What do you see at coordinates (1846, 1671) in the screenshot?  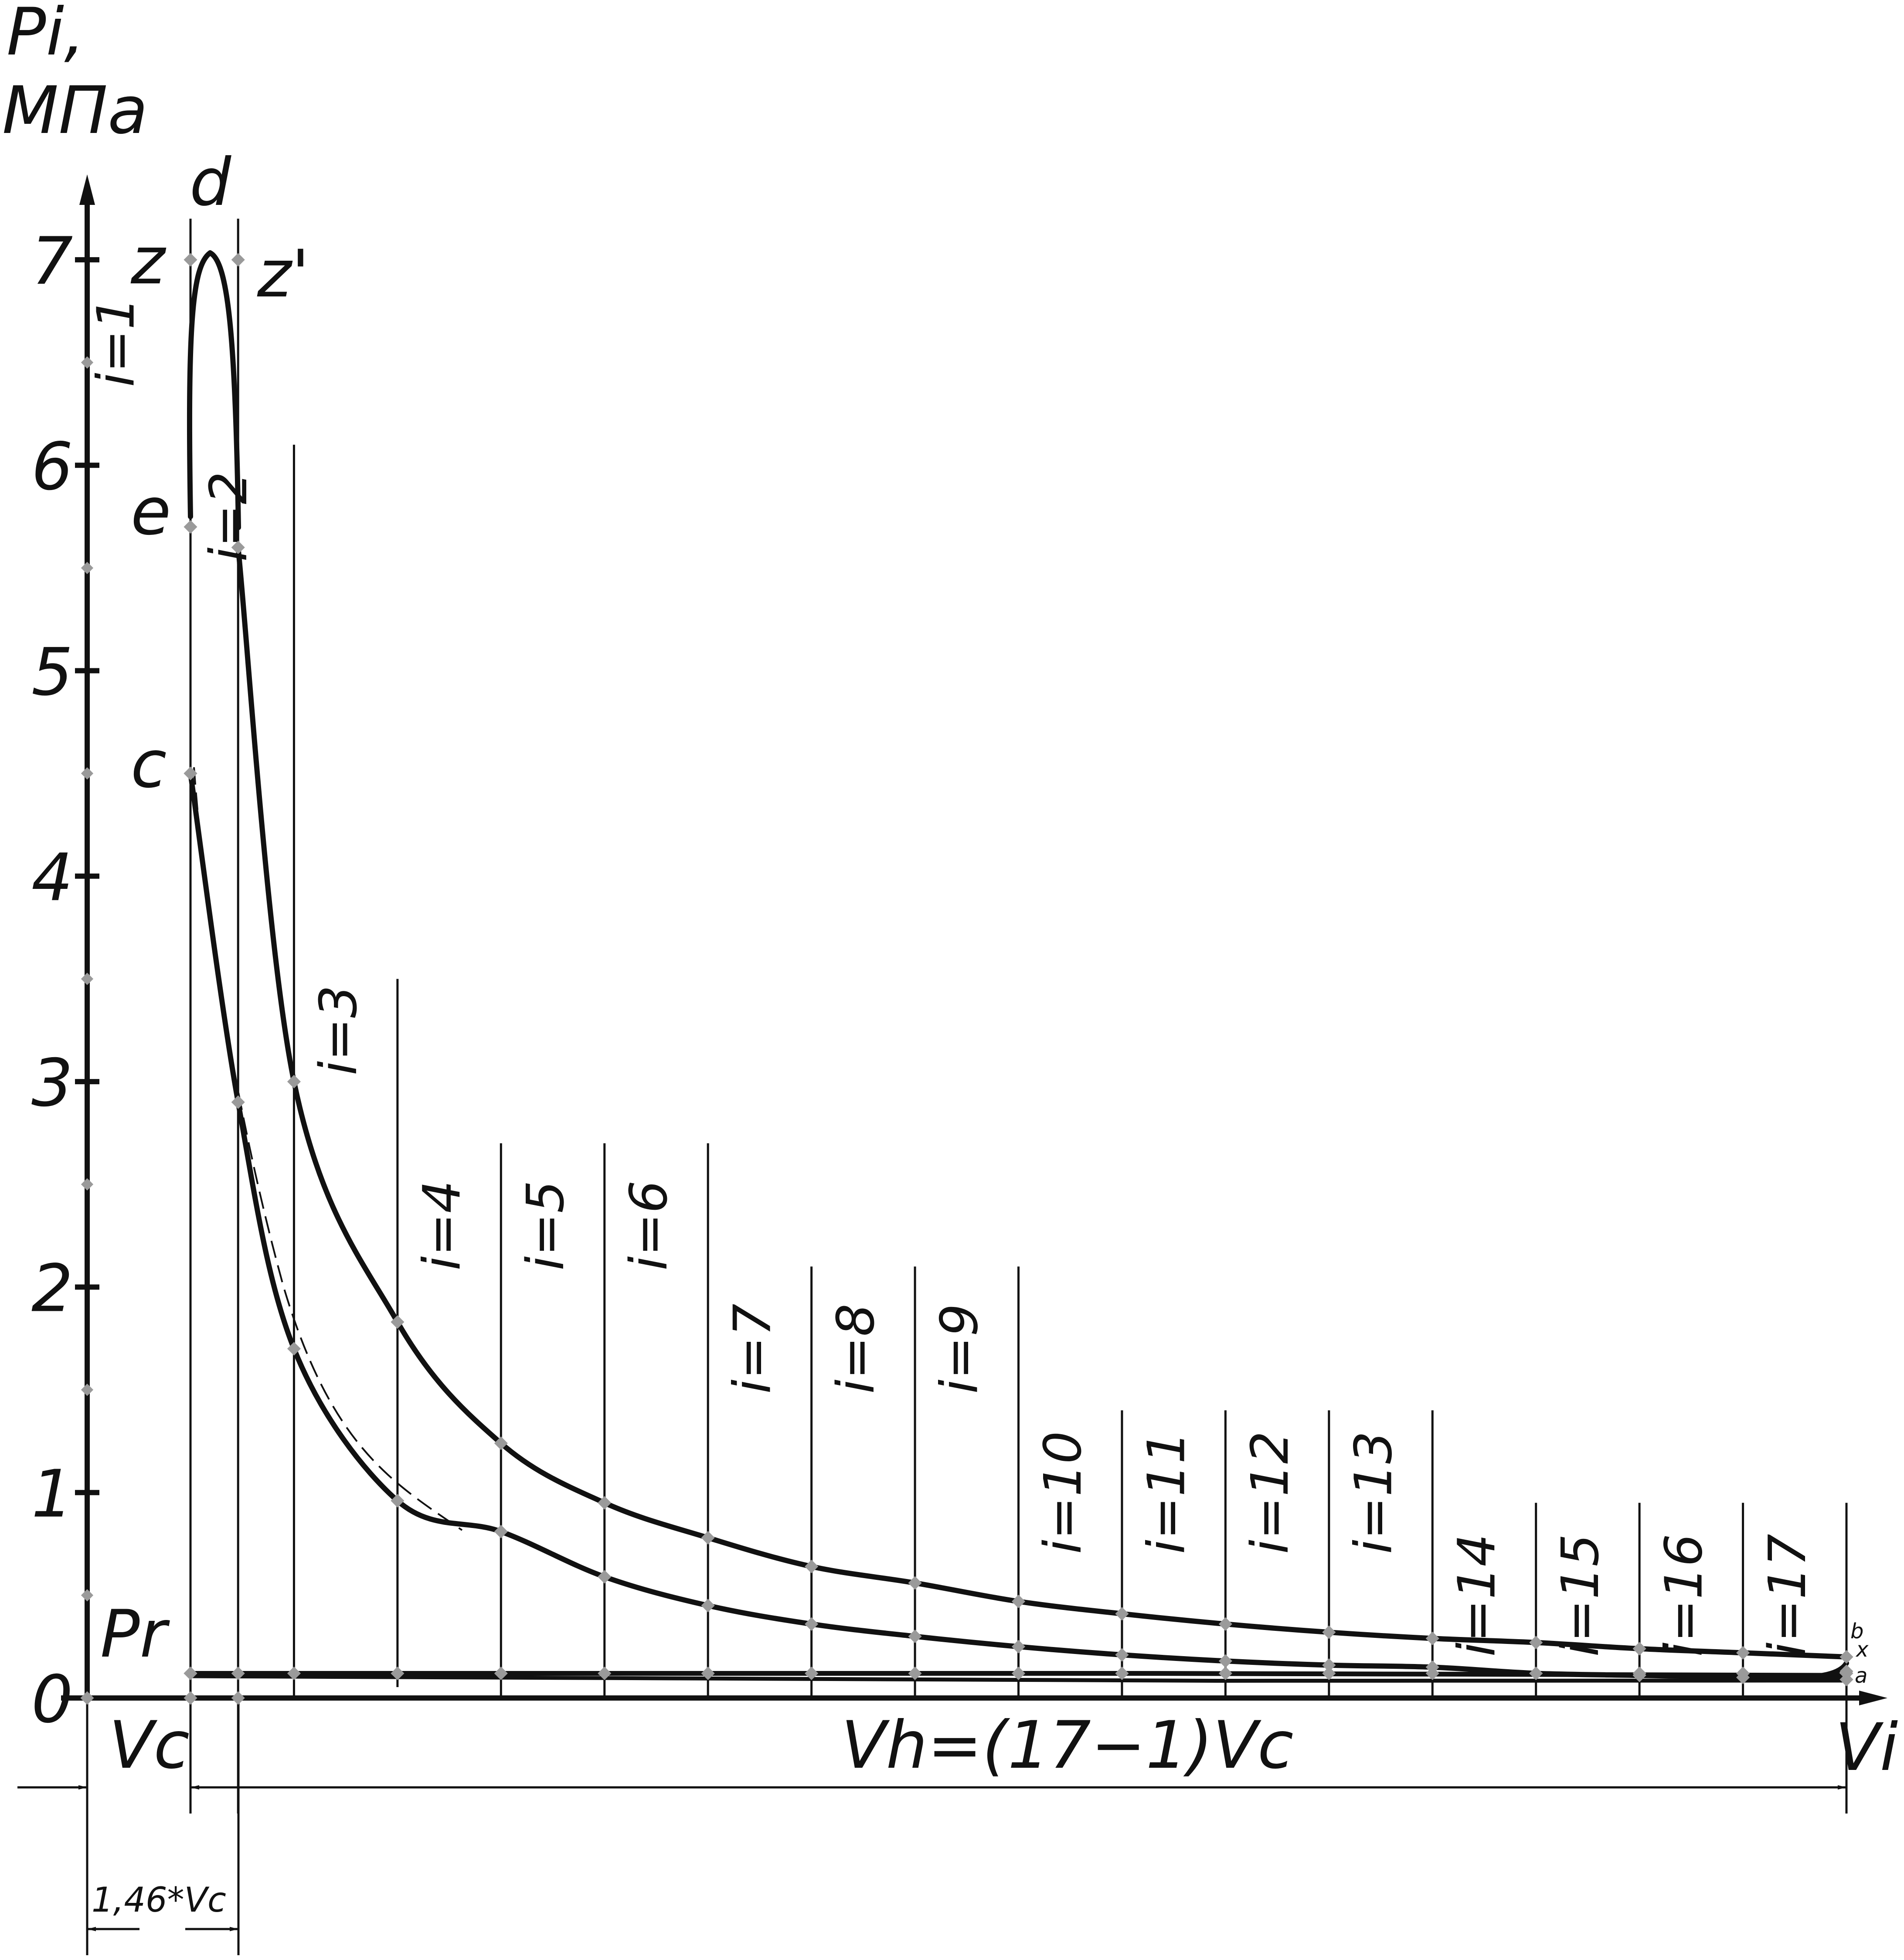 I see `key-point-x` at bounding box center [1846, 1671].